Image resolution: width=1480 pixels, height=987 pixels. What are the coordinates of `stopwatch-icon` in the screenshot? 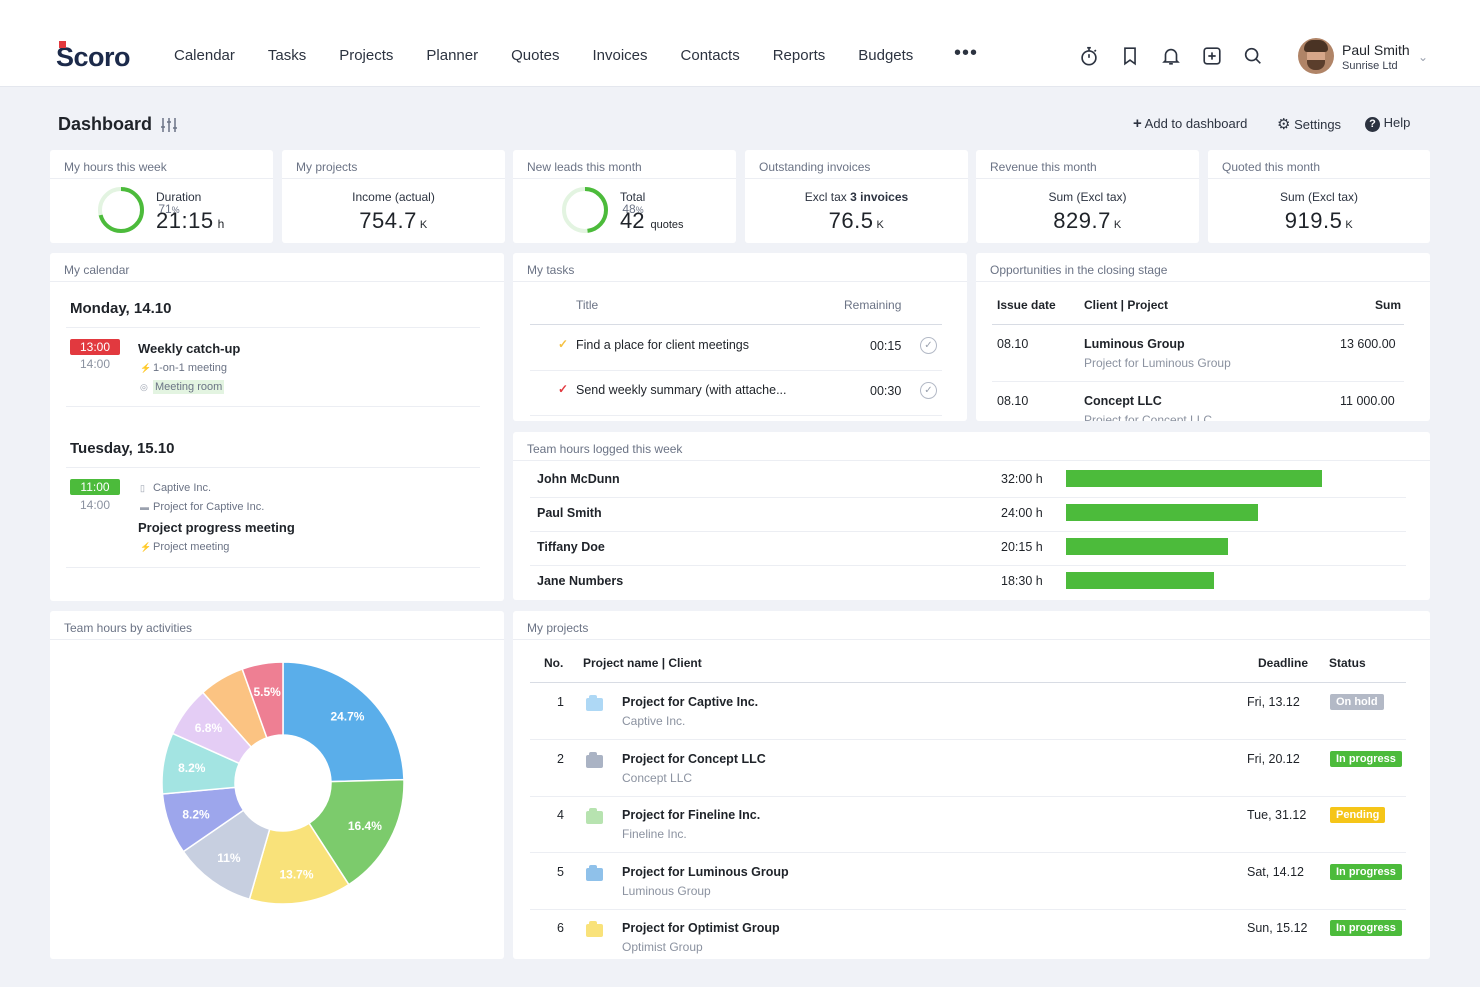 It's located at (1089, 56).